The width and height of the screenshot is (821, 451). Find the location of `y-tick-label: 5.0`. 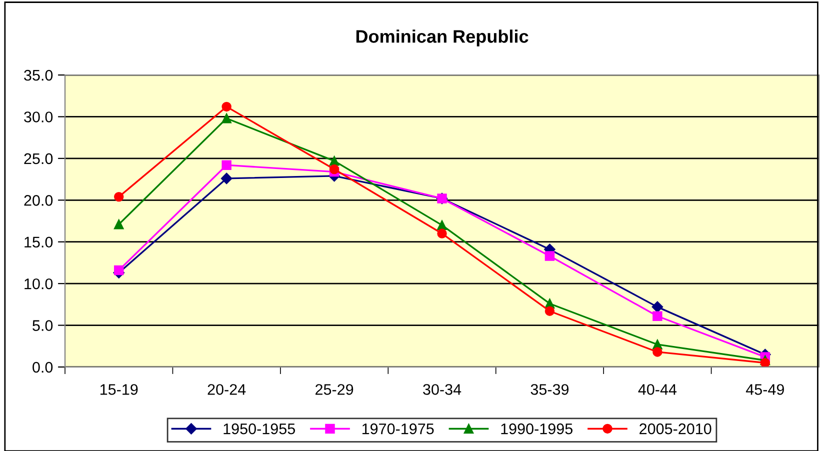

y-tick-label: 5.0 is located at coordinates (42, 325).